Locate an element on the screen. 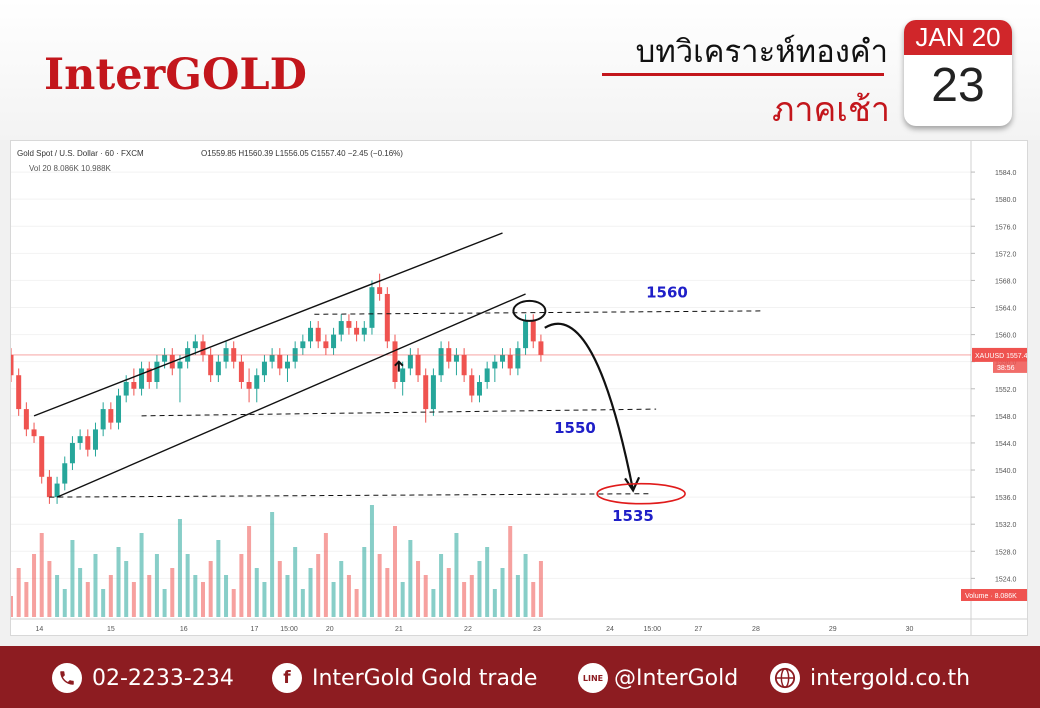 The image size is (1040, 708). level-label-1560: 1560 is located at coordinates (667, 292).